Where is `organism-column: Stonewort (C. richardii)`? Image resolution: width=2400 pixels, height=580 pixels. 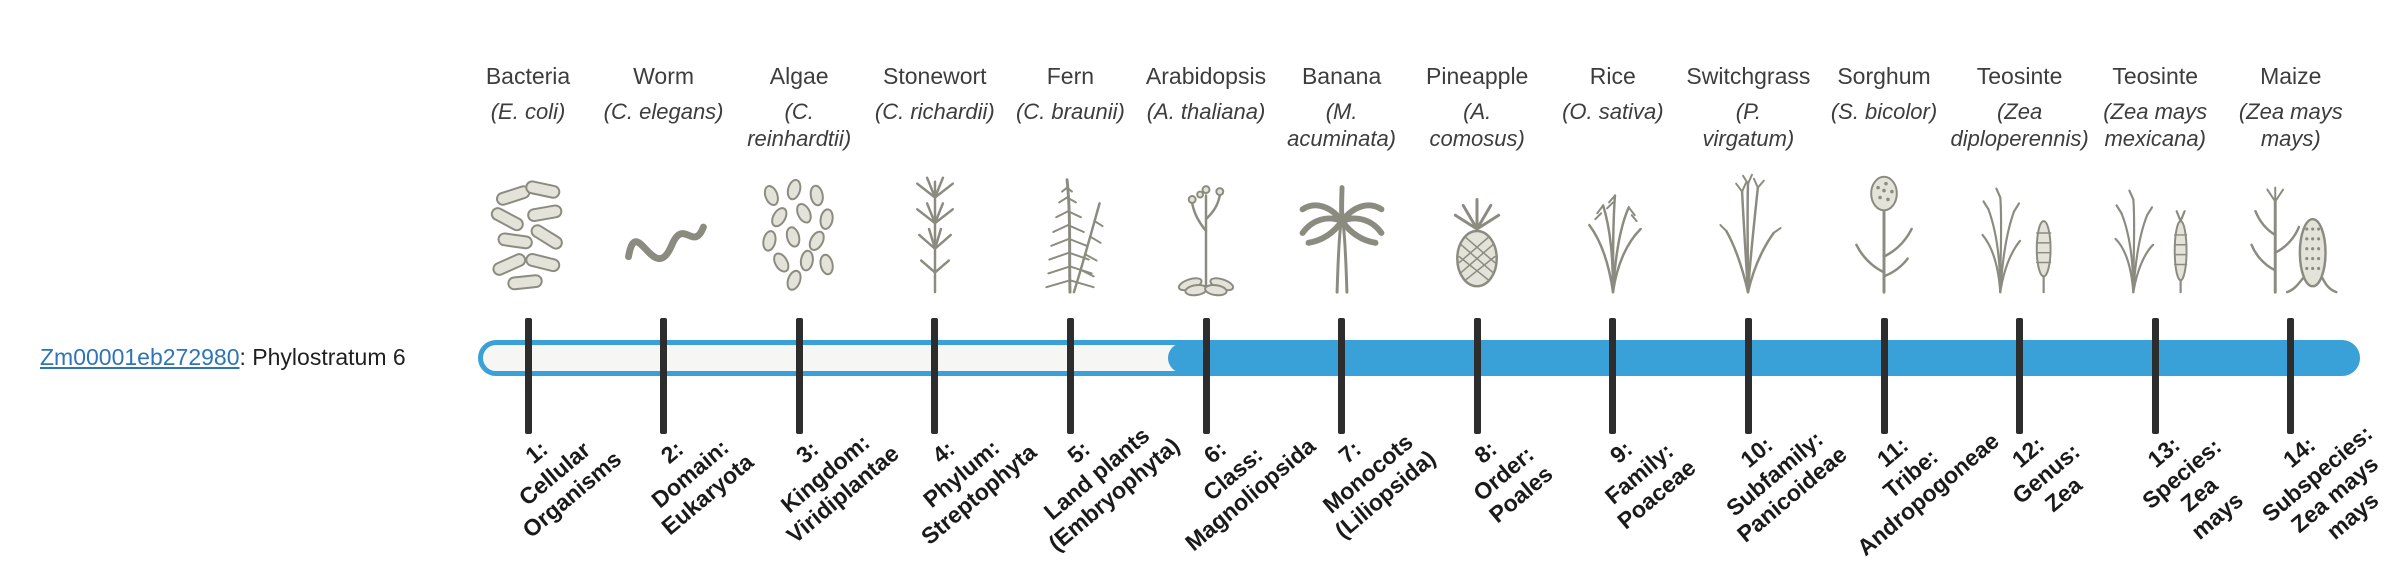
organism-column: Stonewort (C. richardii) is located at coordinates (935, 181).